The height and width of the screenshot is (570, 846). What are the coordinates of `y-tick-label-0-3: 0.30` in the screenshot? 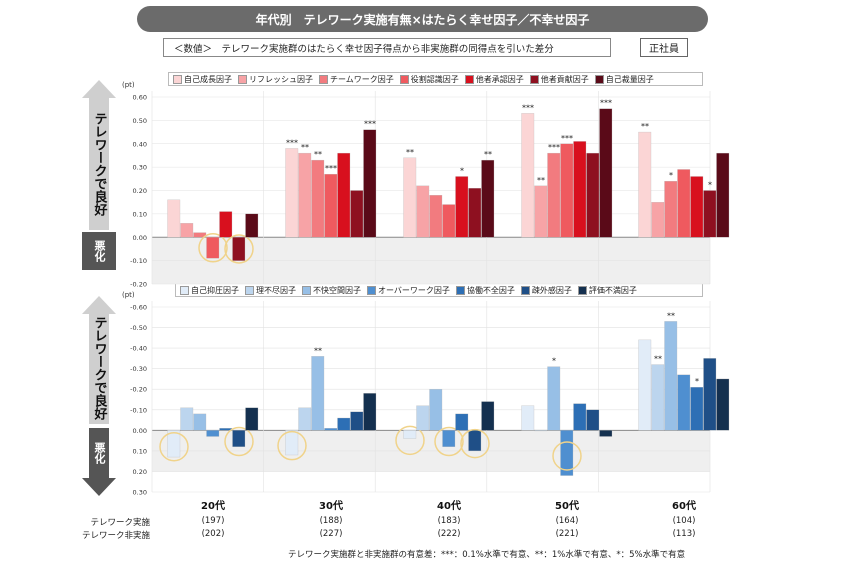 It's located at (140, 168).